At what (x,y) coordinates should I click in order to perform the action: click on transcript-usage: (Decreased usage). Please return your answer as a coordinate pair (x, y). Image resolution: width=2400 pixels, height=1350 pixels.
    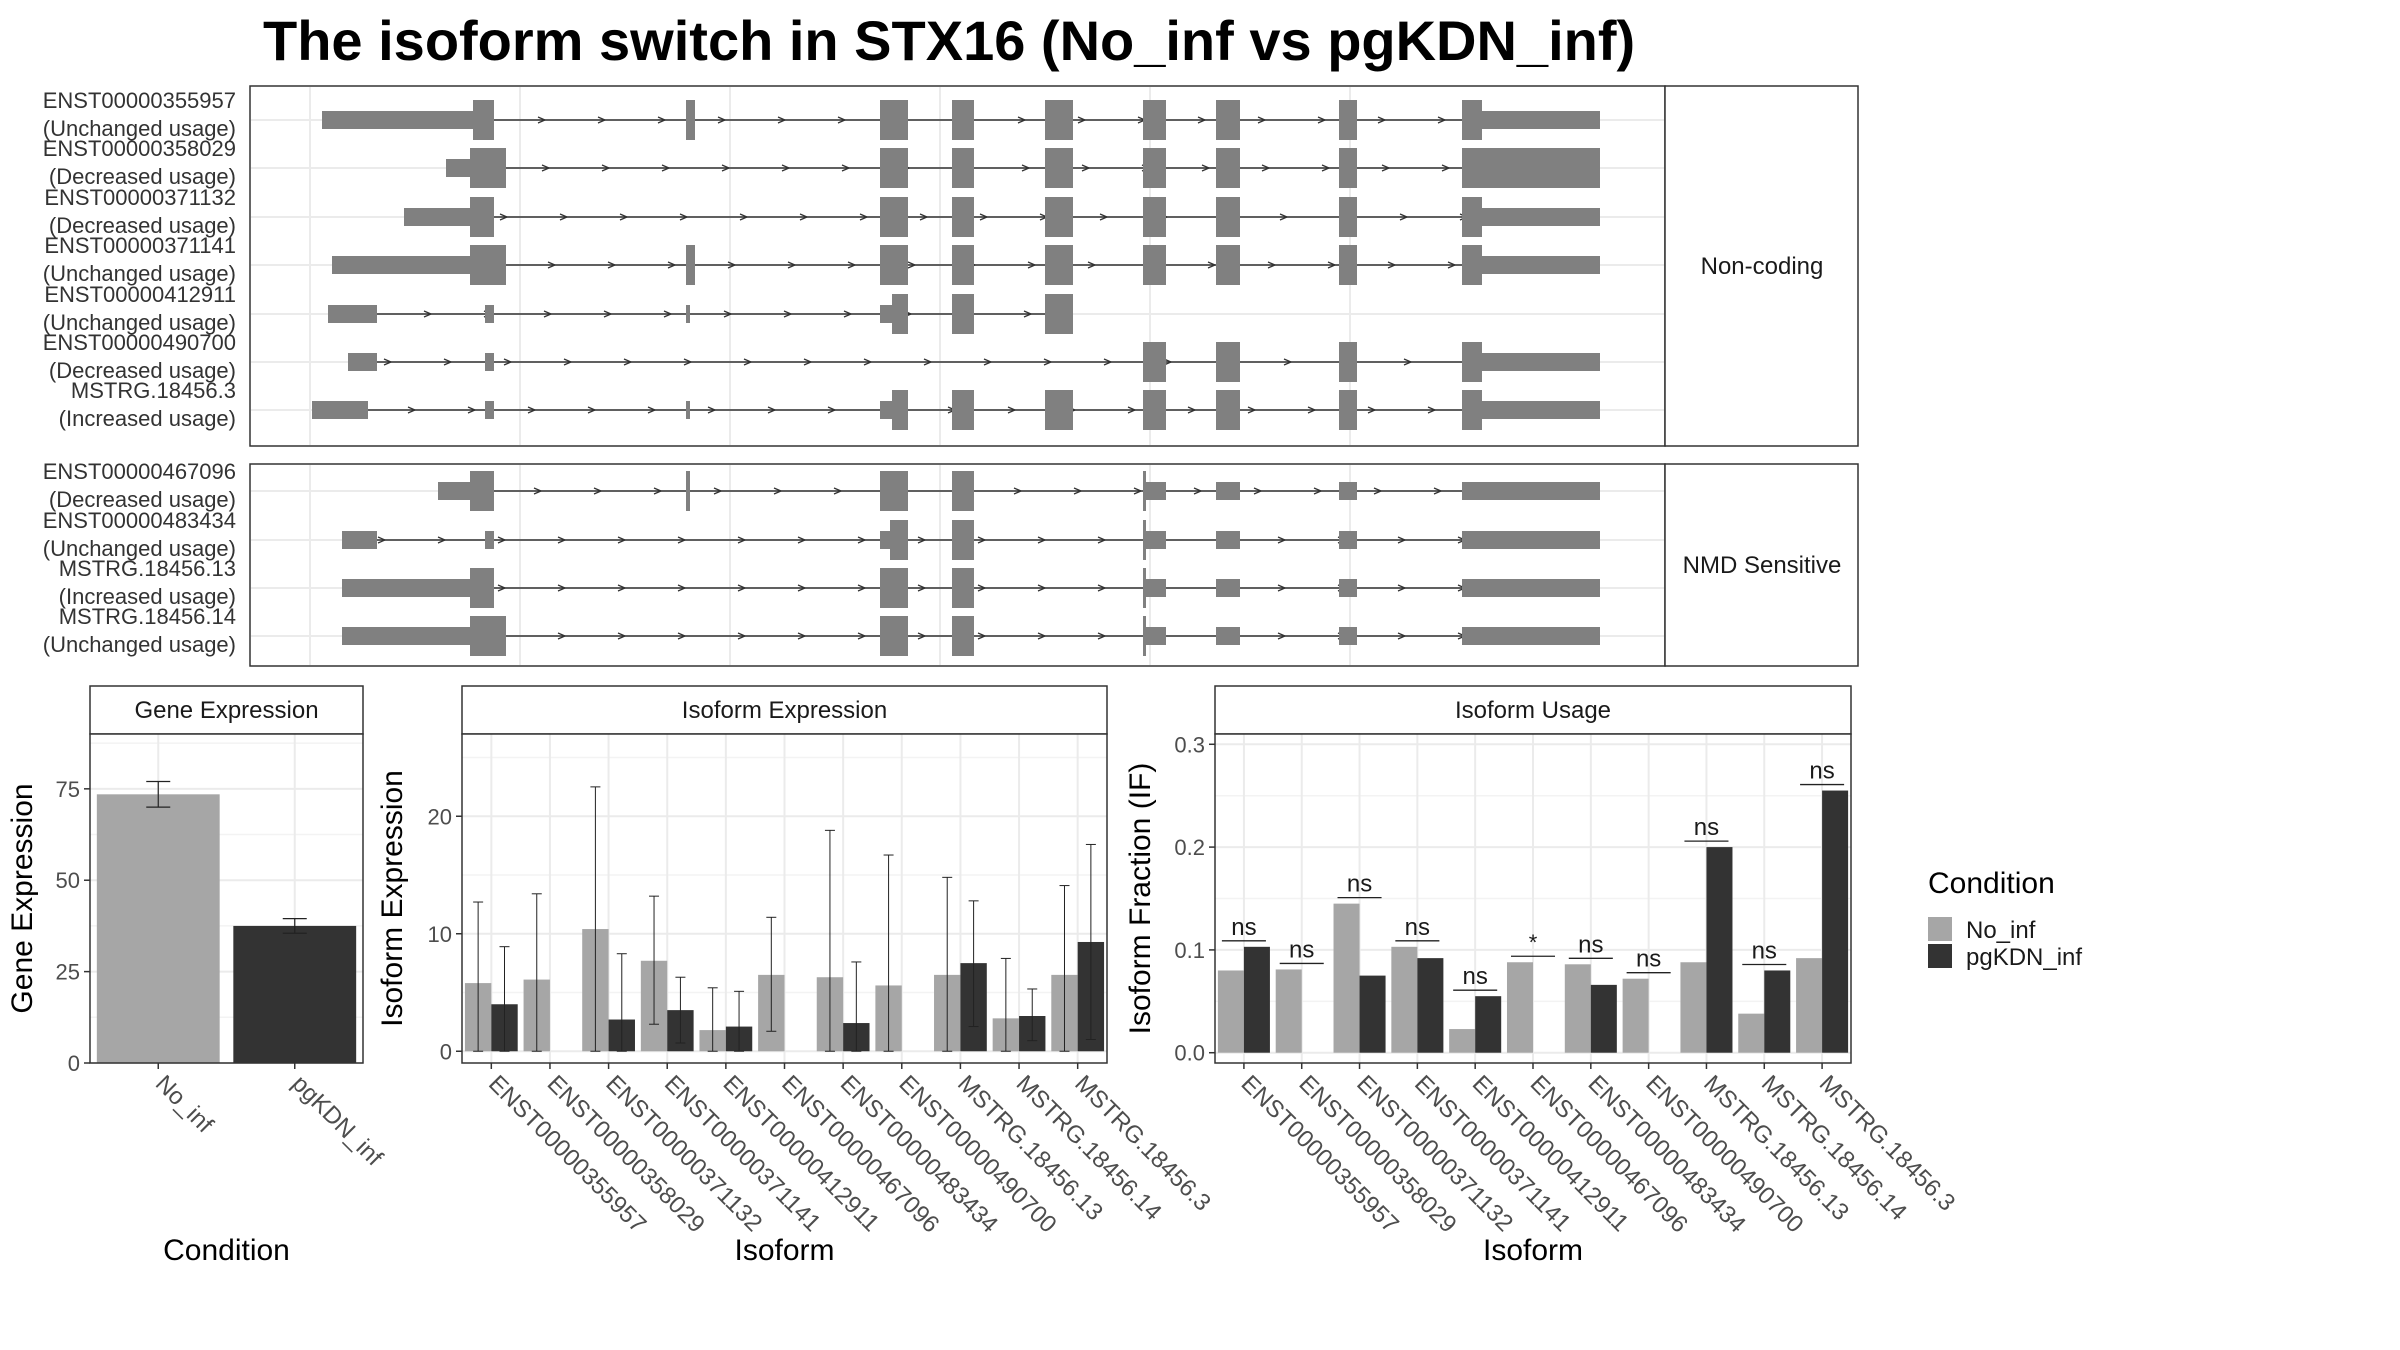
    Looking at the image, I should click on (142, 176).